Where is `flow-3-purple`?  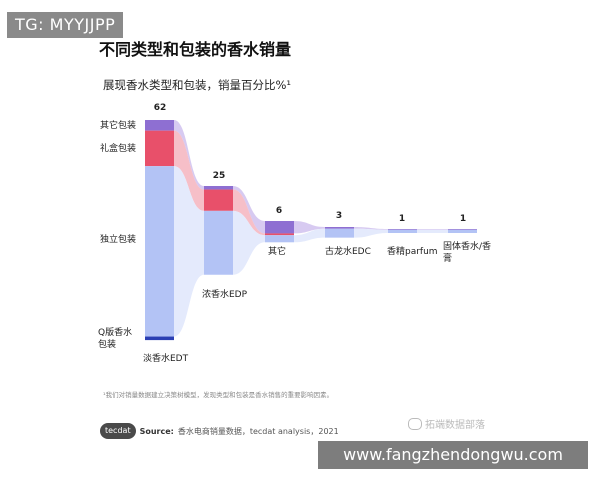
flow-3-purple is located at coordinates (371, 228).